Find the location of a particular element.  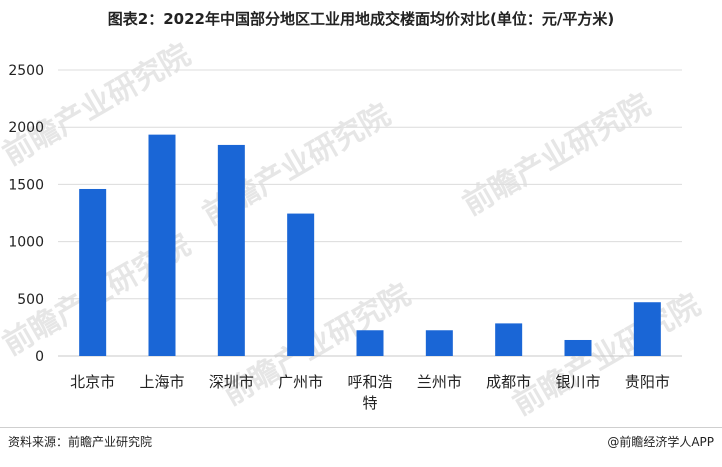

y-tick-label: 2000 is located at coordinates (26, 128).